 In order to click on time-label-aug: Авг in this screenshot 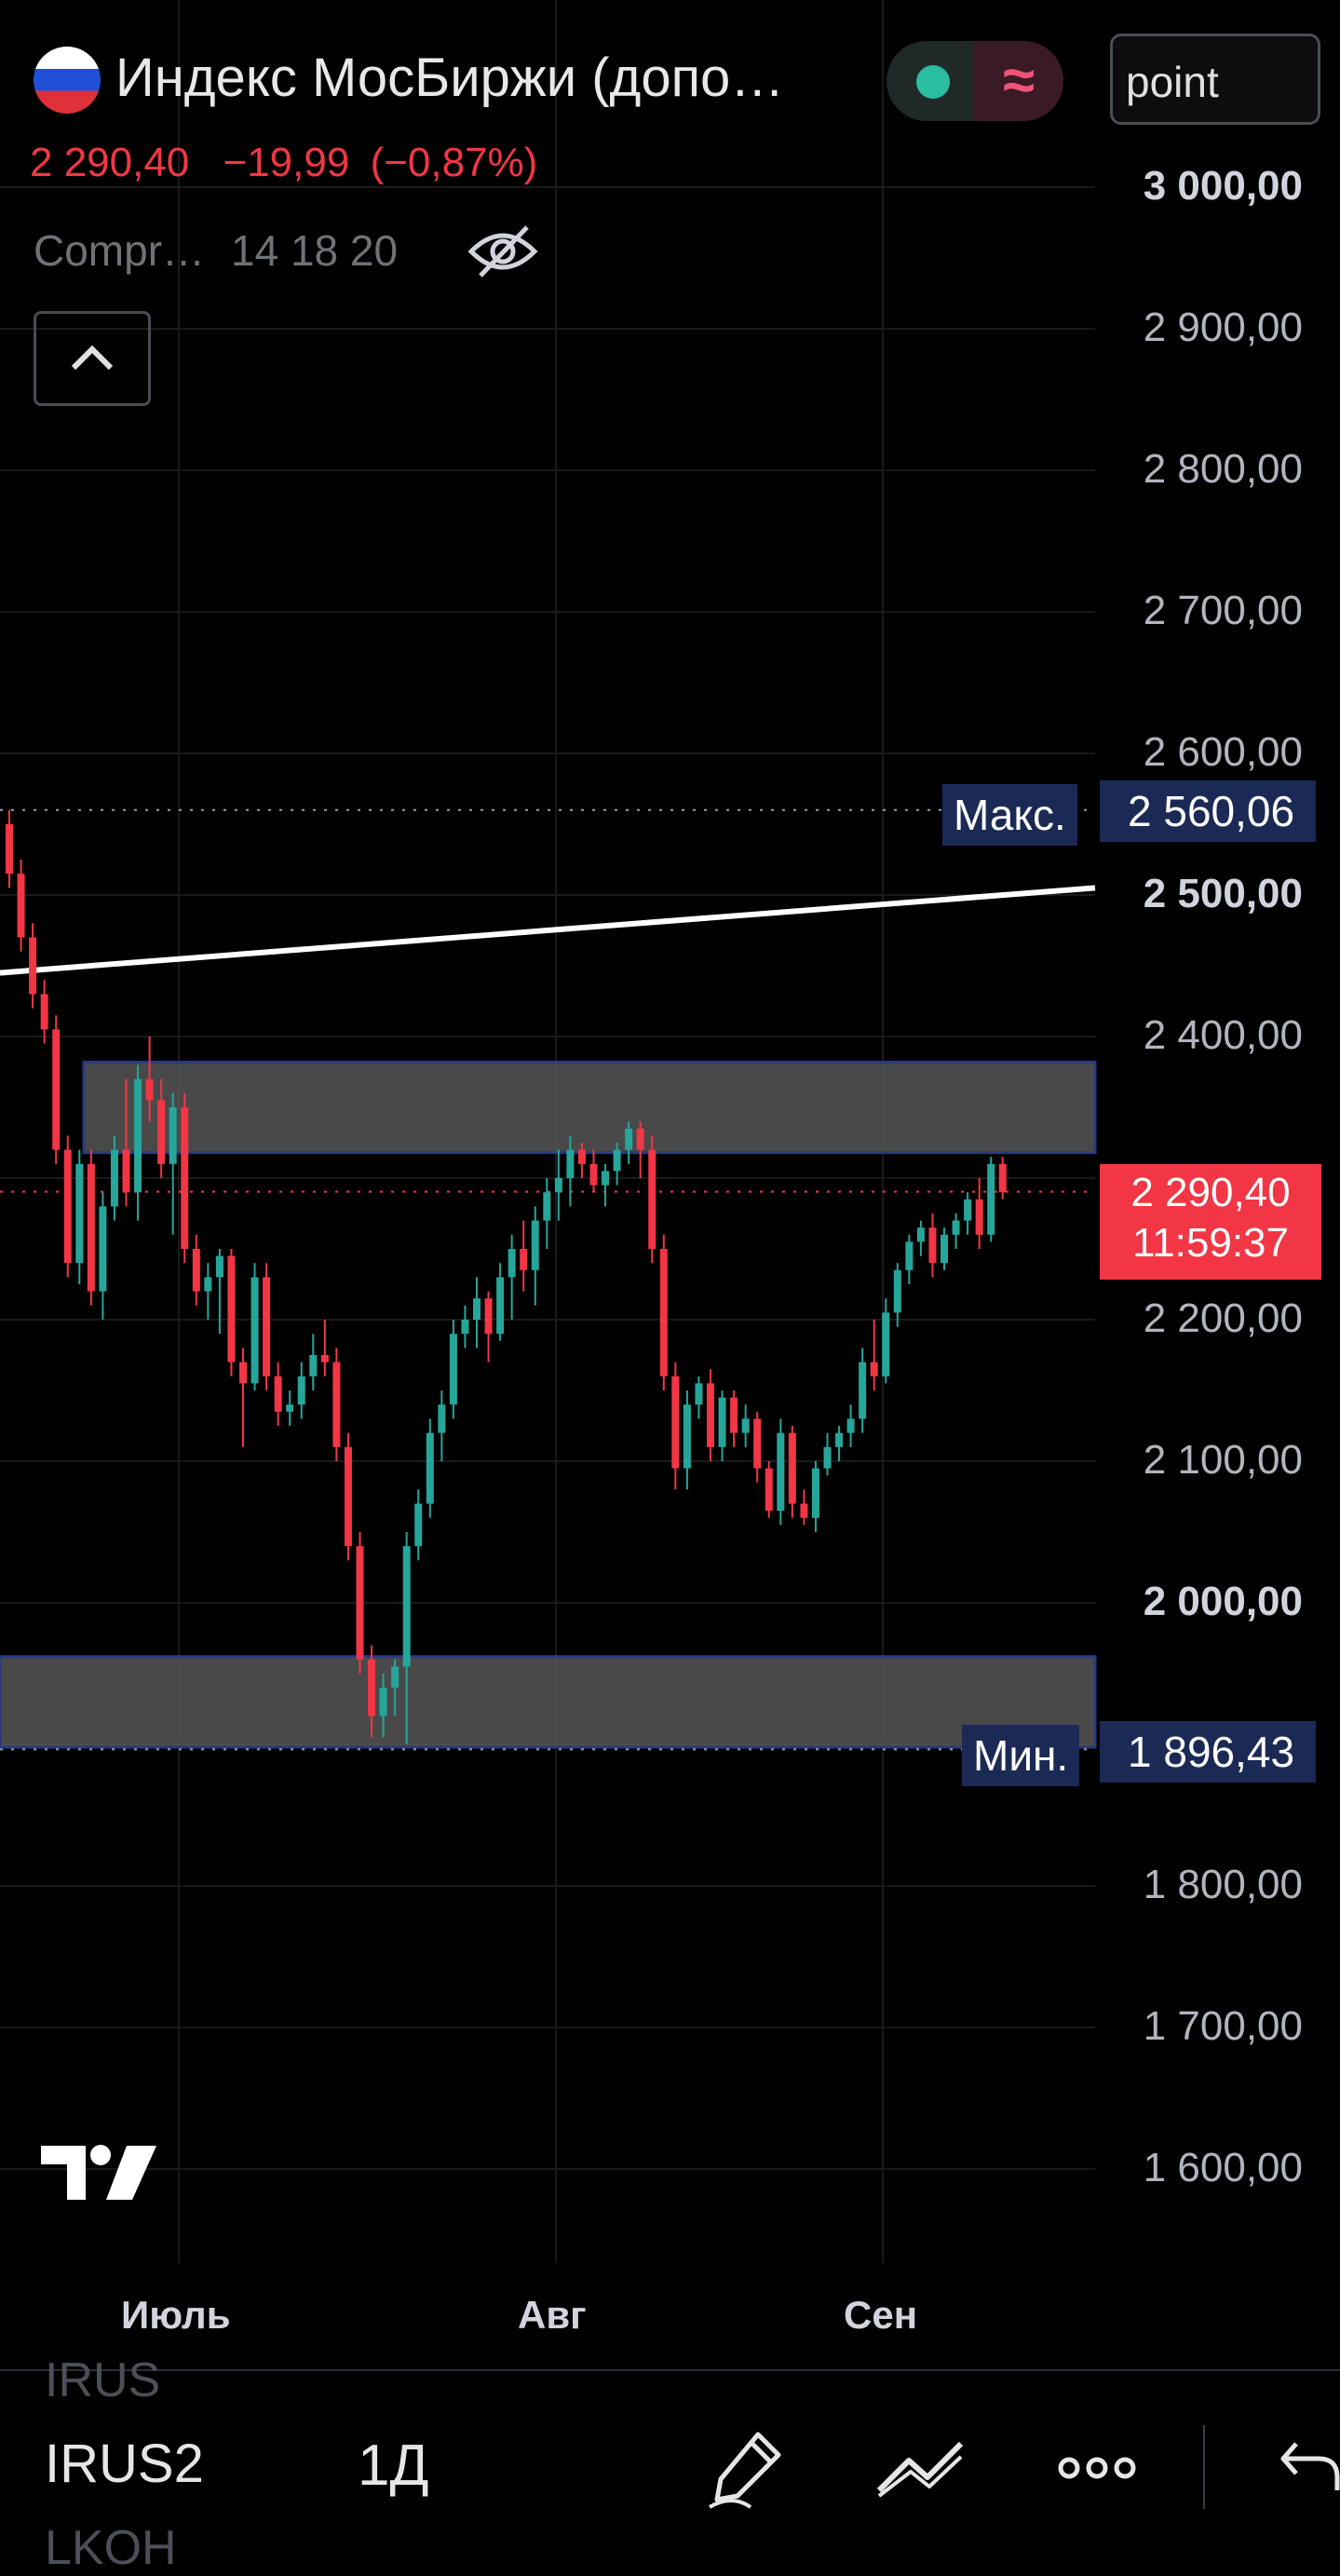, I will do `click(553, 2315)`.